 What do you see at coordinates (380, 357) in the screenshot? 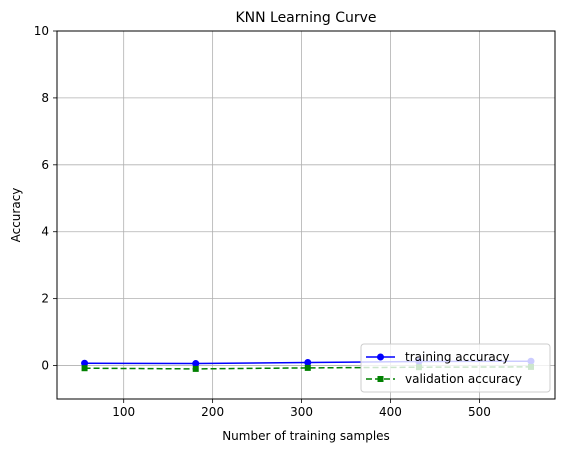
I see `legend-marker-training` at bounding box center [380, 357].